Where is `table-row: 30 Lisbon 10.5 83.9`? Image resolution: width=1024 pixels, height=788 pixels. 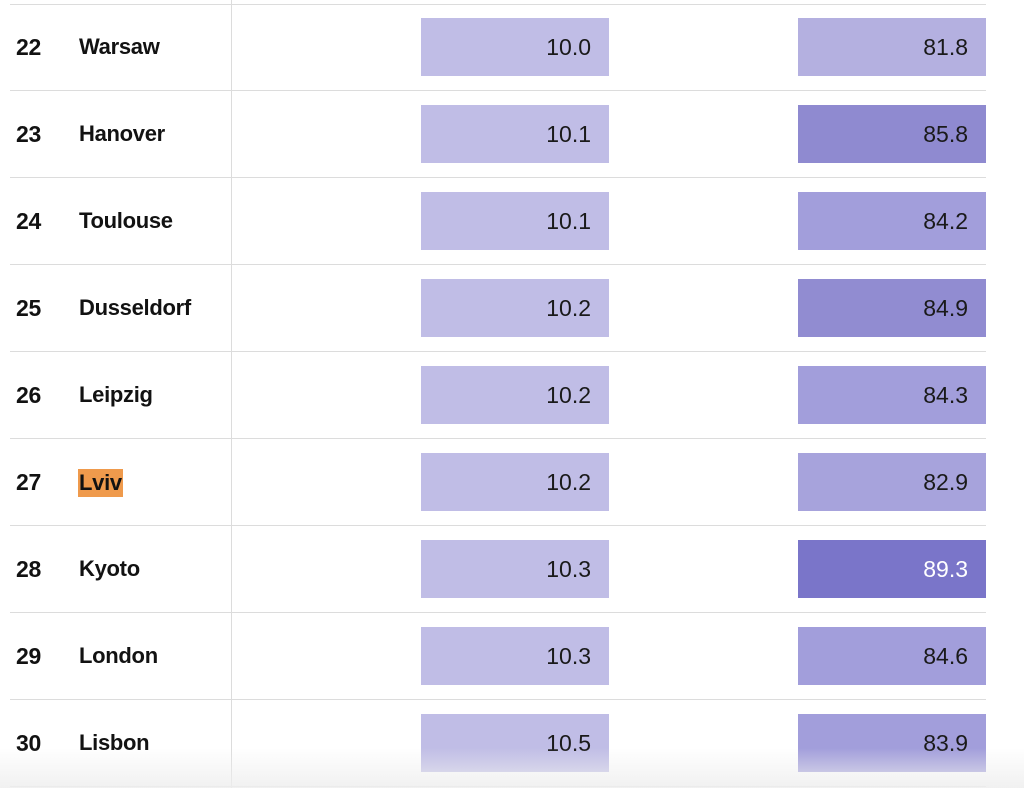
table-row: 30 Lisbon 10.5 83.9 is located at coordinates (498, 743).